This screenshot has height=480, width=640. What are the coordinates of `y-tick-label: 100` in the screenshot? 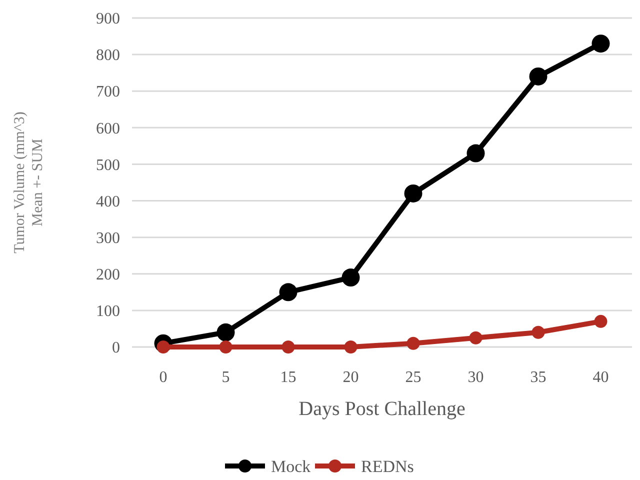 It's located at (108, 311).